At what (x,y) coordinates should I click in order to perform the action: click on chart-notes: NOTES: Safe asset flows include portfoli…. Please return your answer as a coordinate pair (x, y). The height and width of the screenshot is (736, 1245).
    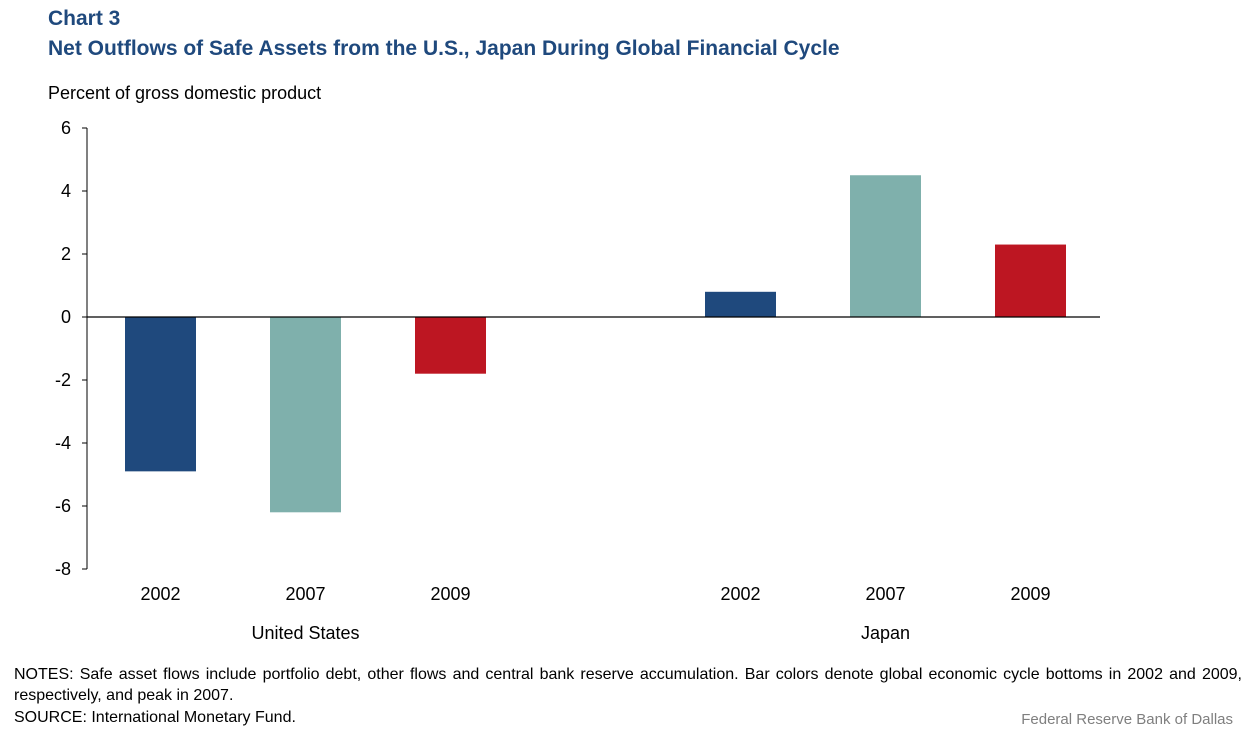
    Looking at the image, I should click on (628, 685).